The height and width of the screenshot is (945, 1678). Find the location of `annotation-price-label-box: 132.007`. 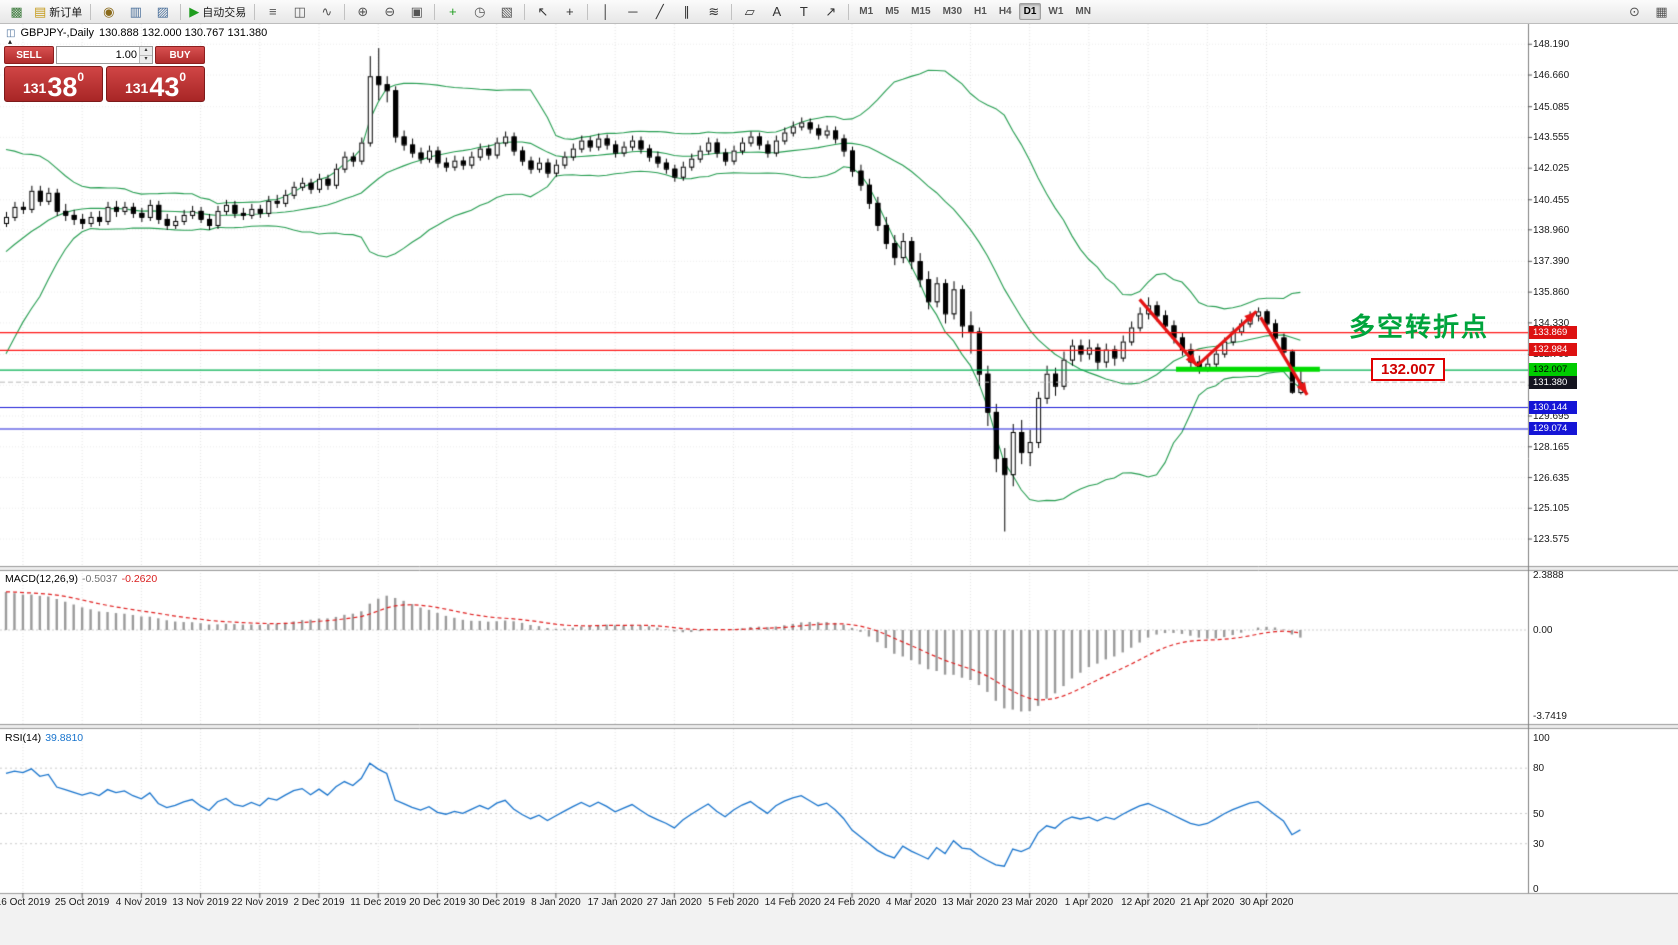

annotation-price-label-box: 132.007 is located at coordinates (1408, 369).